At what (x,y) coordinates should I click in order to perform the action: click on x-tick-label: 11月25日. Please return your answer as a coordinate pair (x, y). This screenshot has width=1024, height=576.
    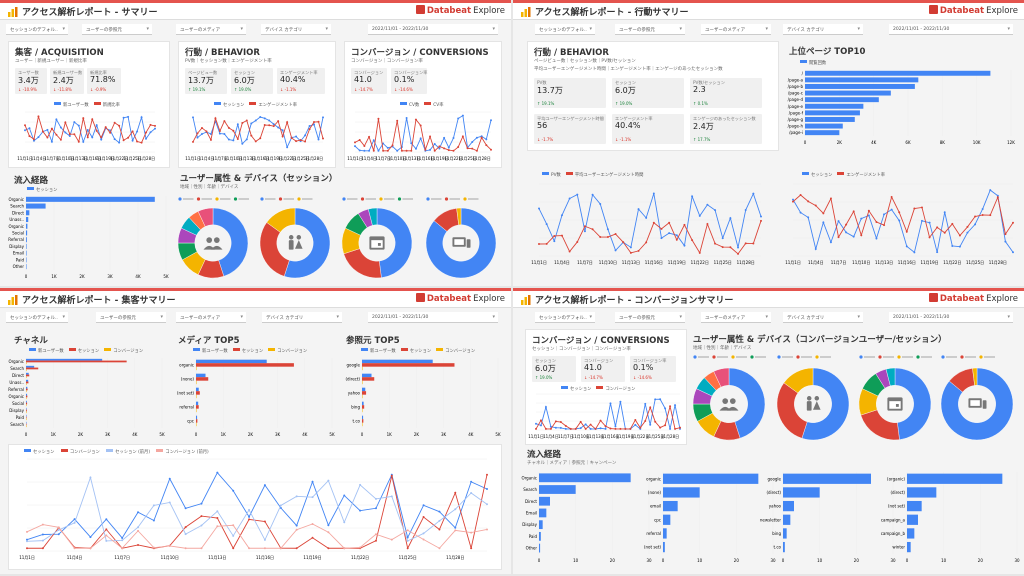
    Looking at the image, I should click on (132, 158).